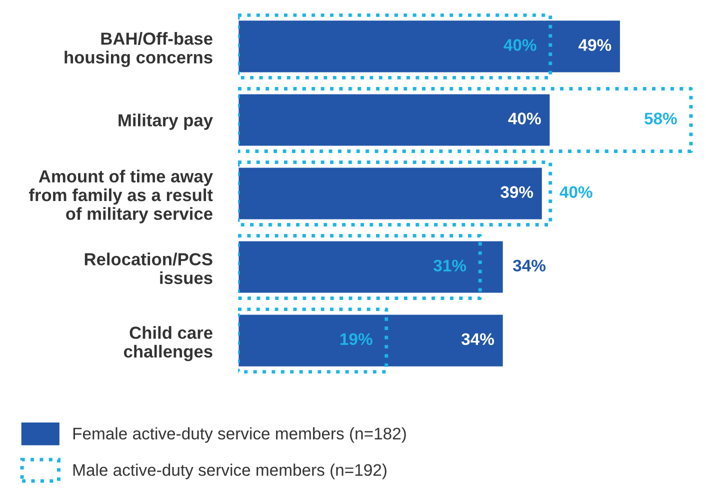 This screenshot has height=496, width=706. What do you see at coordinates (356, 339) in the screenshot?
I see `data-label: 19%` at bounding box center [356, 339].